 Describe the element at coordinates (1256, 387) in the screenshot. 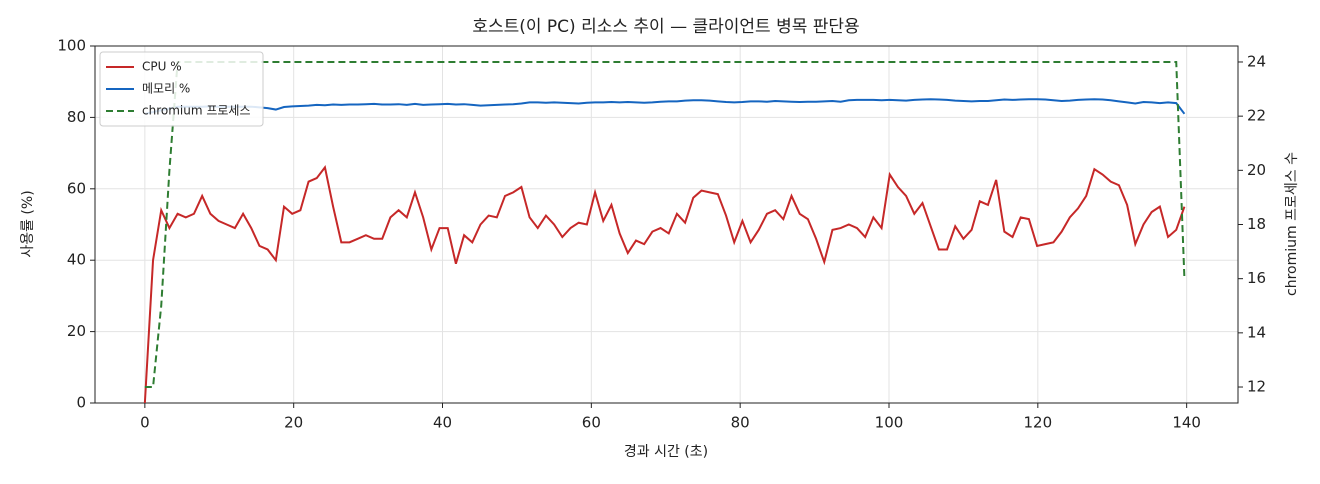

I see `y2-tick-label: 12` at that location.